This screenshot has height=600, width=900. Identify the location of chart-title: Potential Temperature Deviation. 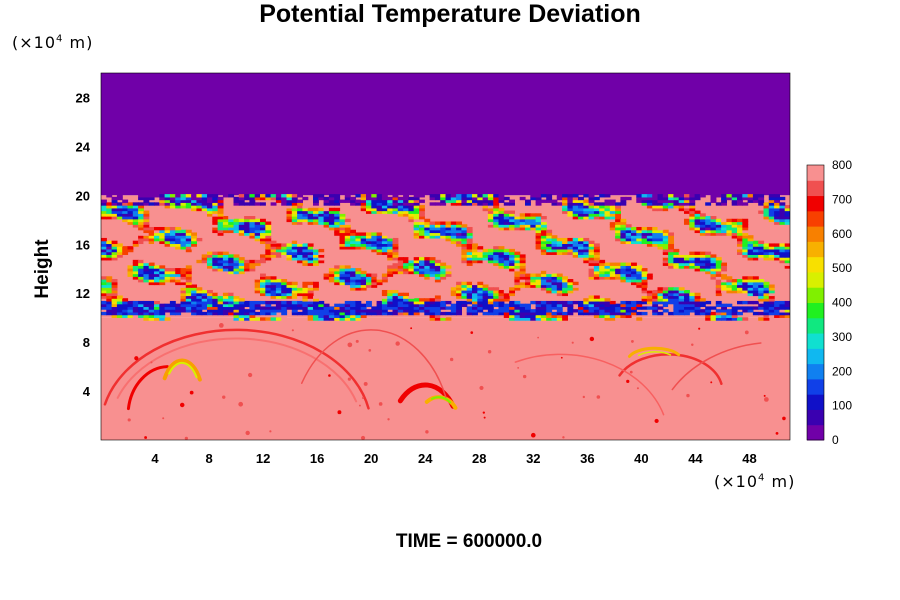
(450, 14).